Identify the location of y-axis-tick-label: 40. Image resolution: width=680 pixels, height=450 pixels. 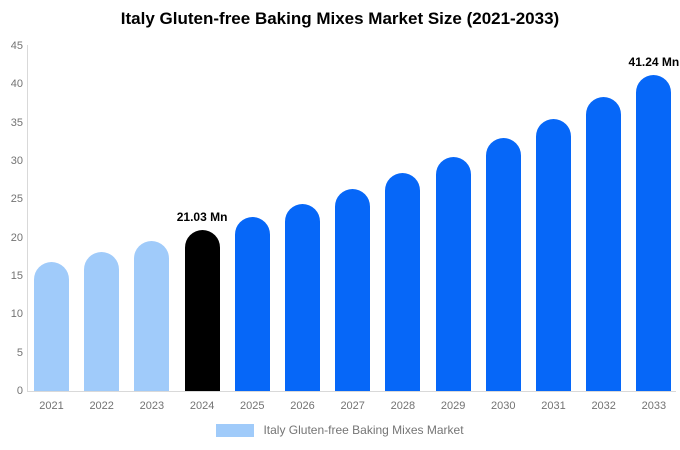
(16, 84).